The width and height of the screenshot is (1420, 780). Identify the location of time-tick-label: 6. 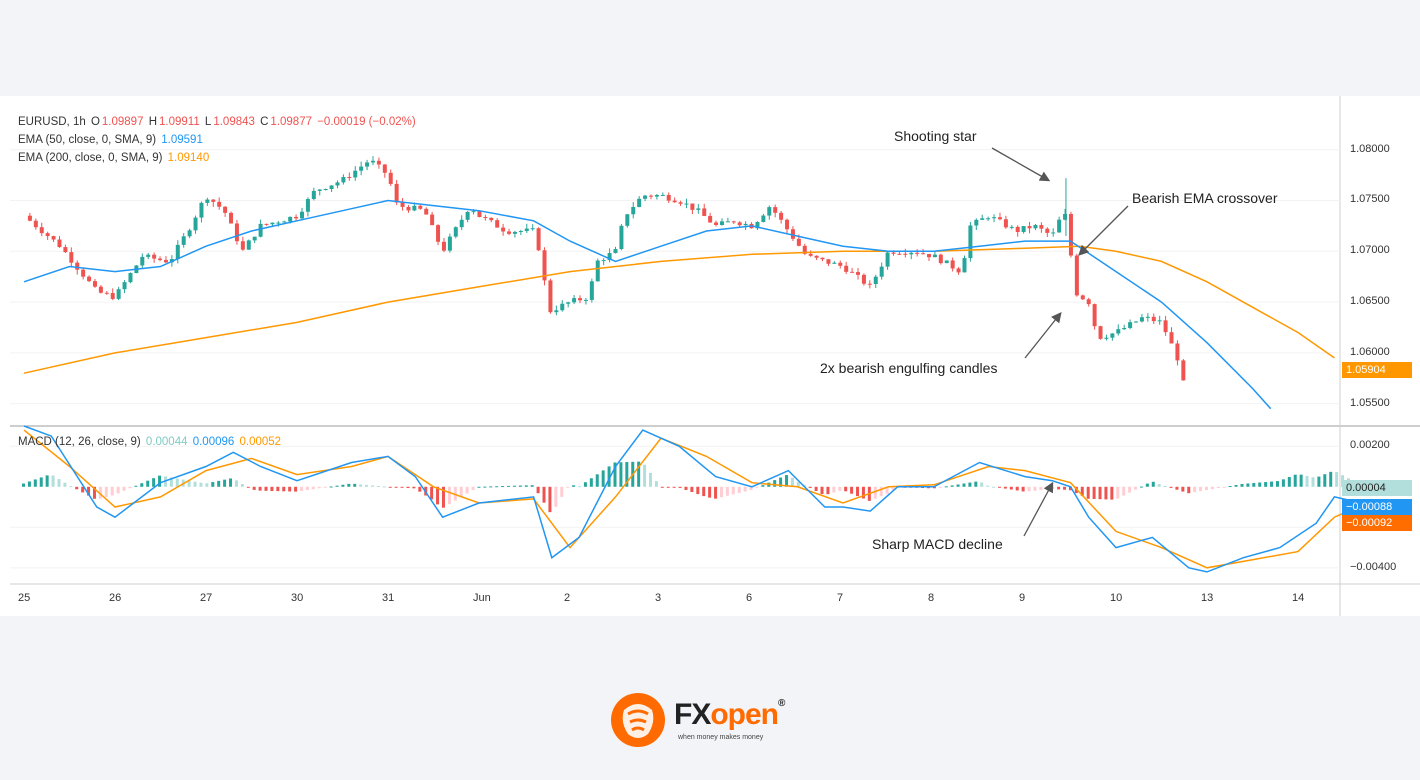
(749, 598).